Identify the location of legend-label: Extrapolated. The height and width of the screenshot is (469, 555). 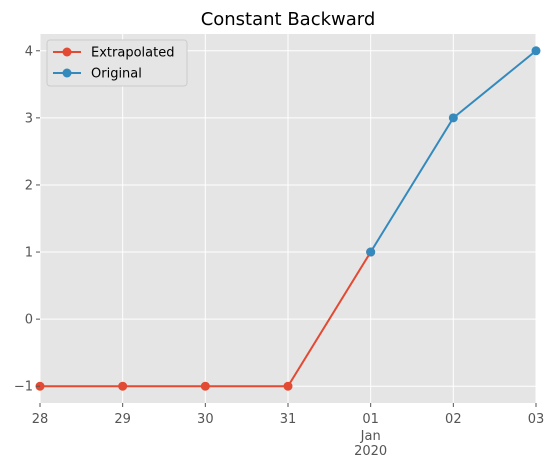
(132, 53).